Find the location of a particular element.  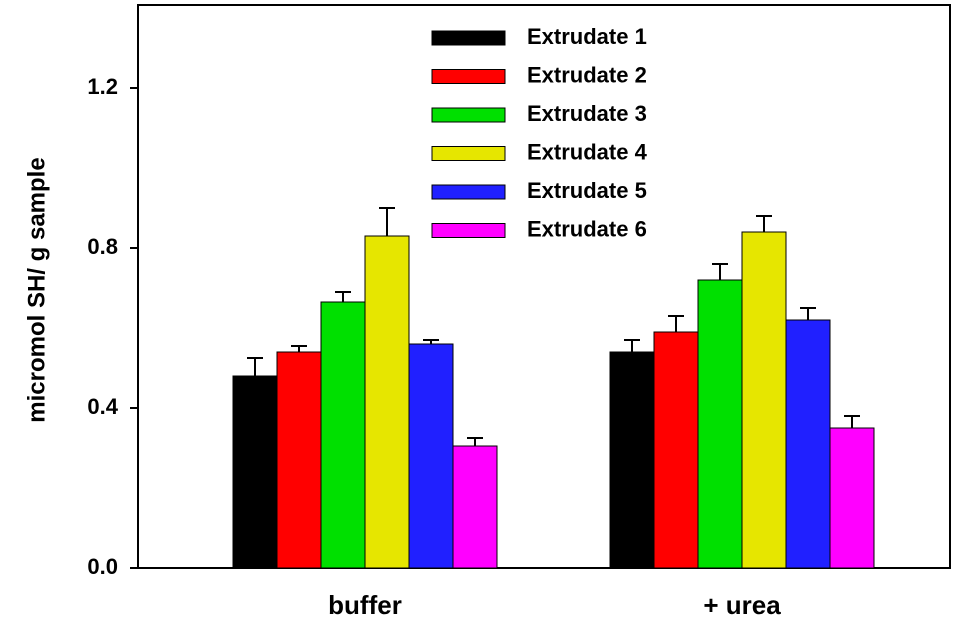

x-tick-label: + urea is located at coordinates (742, 605).